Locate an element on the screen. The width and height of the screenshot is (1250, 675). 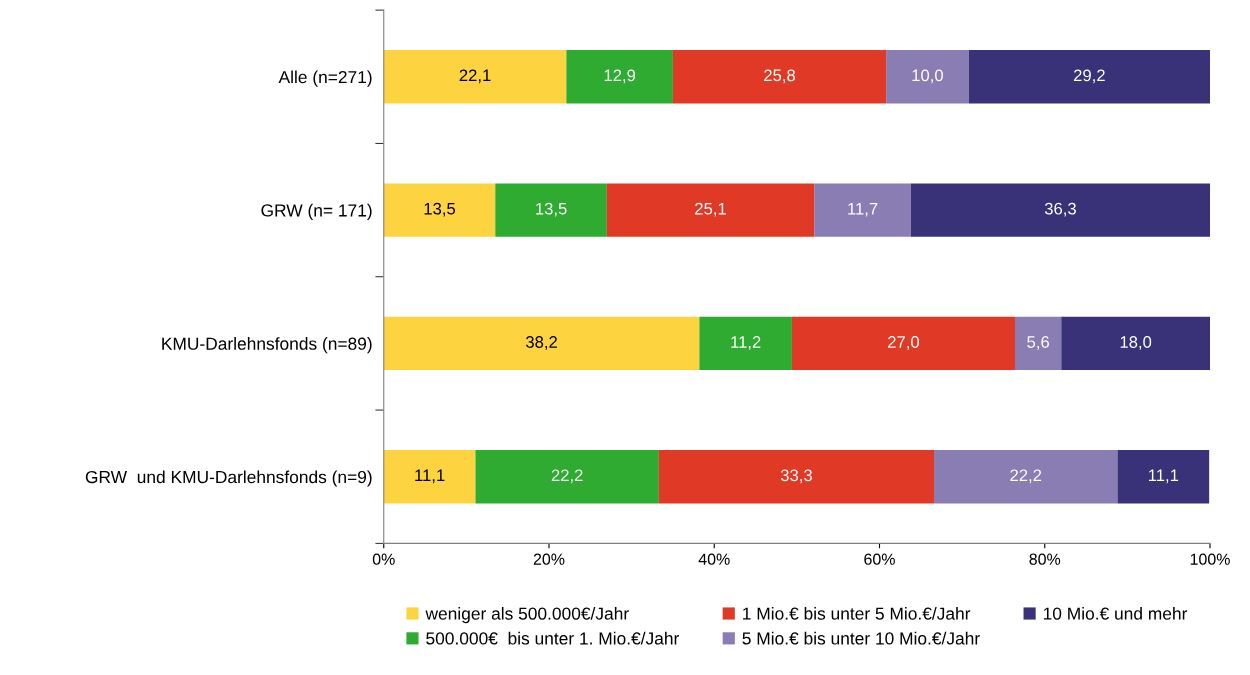
x-tick-label: 40% is located at coordinates (714, 559).